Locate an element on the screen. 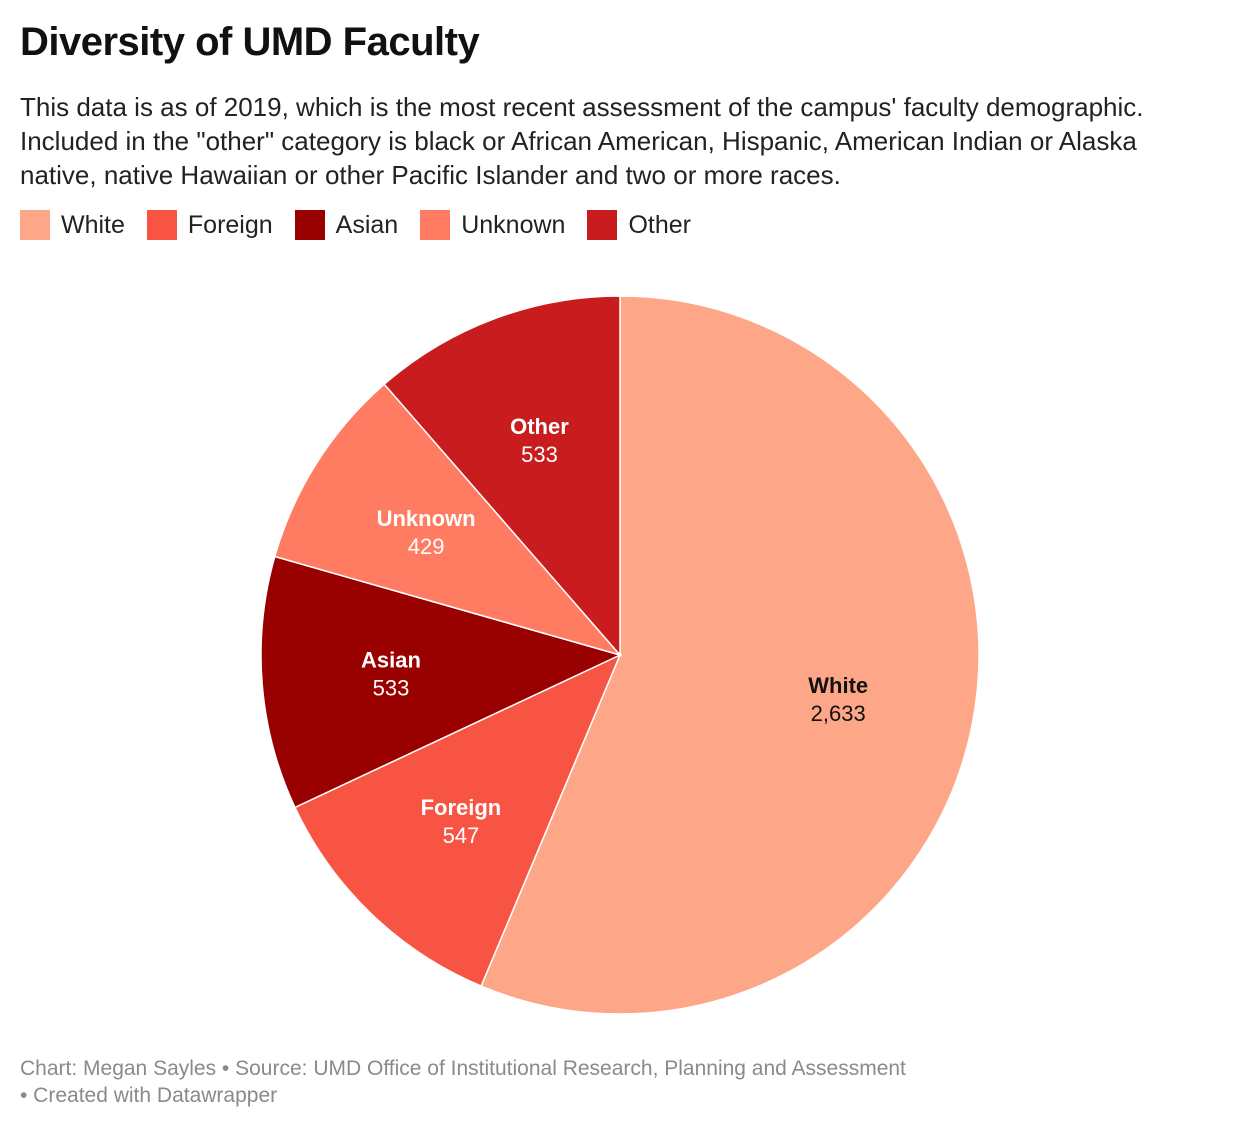  pie-slice-unknown is located at coordinates (448, 520).